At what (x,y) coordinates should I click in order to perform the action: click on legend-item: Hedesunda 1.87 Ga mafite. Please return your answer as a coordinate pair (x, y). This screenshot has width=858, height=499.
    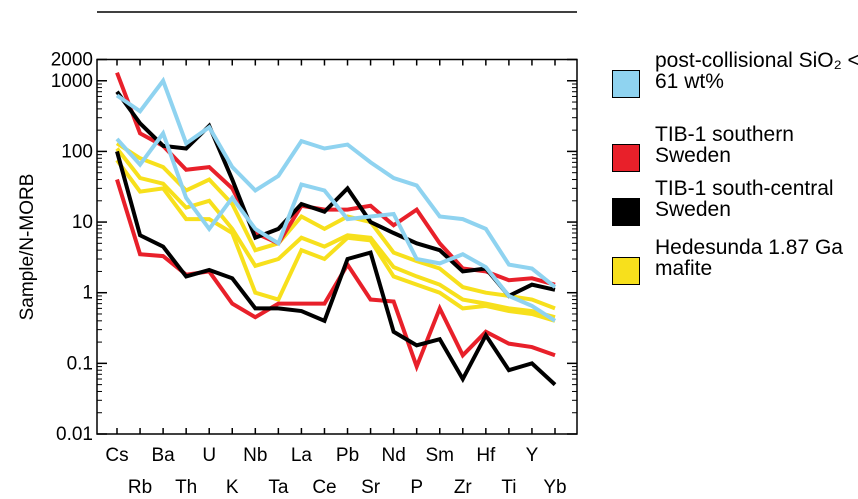
    Looking at the image, I should click on (735, 261).